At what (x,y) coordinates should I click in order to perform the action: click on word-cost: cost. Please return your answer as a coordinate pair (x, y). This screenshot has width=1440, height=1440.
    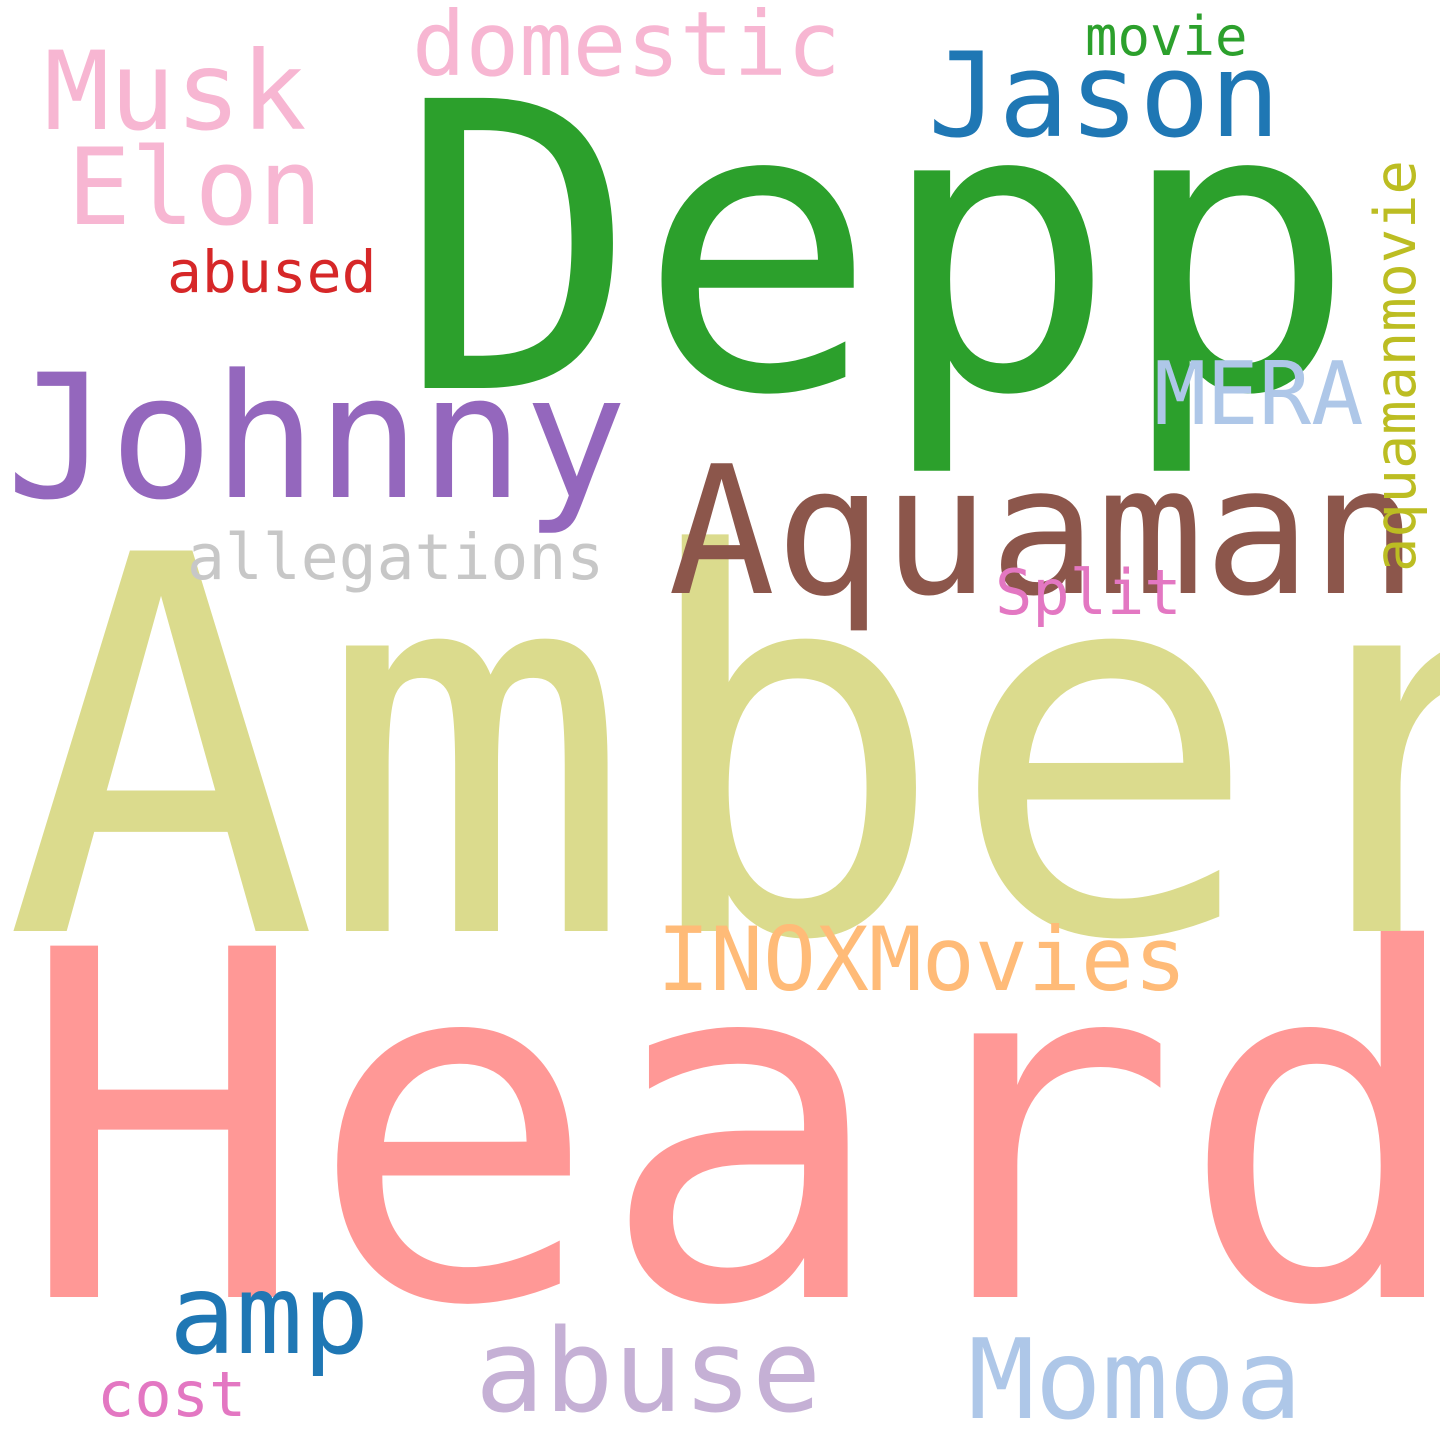
    Looking at the image, I should click on (172, 1394).